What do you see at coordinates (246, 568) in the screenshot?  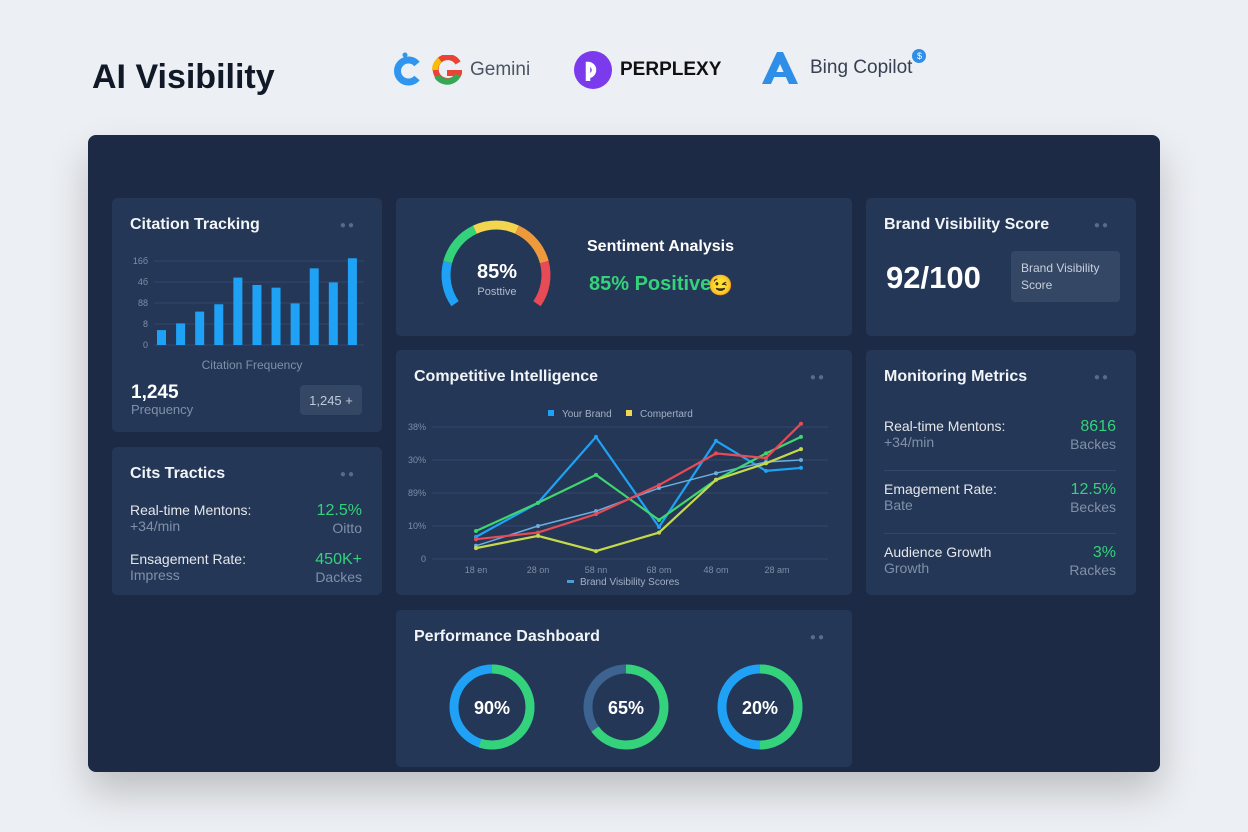 I see `metric-row: Ensagement Rate: Impress 450K+ Dackes` at bounding box center [246, 568].